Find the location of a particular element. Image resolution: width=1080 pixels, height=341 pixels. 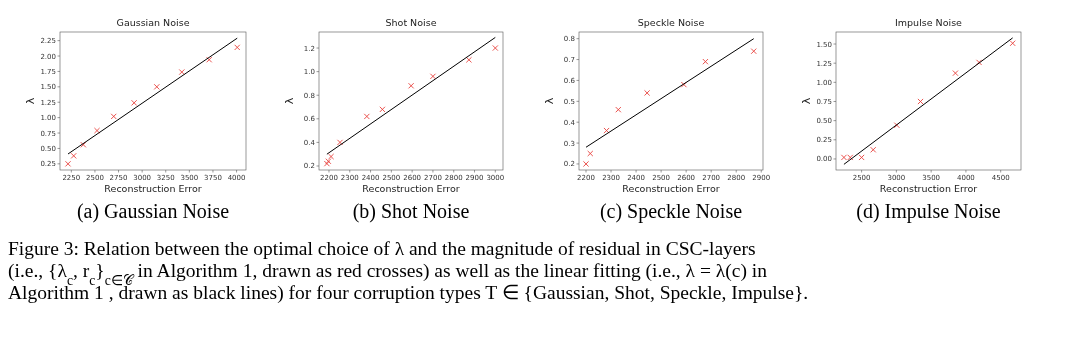

chart-title: Speckle Noise is located at coordinates (671, 22).